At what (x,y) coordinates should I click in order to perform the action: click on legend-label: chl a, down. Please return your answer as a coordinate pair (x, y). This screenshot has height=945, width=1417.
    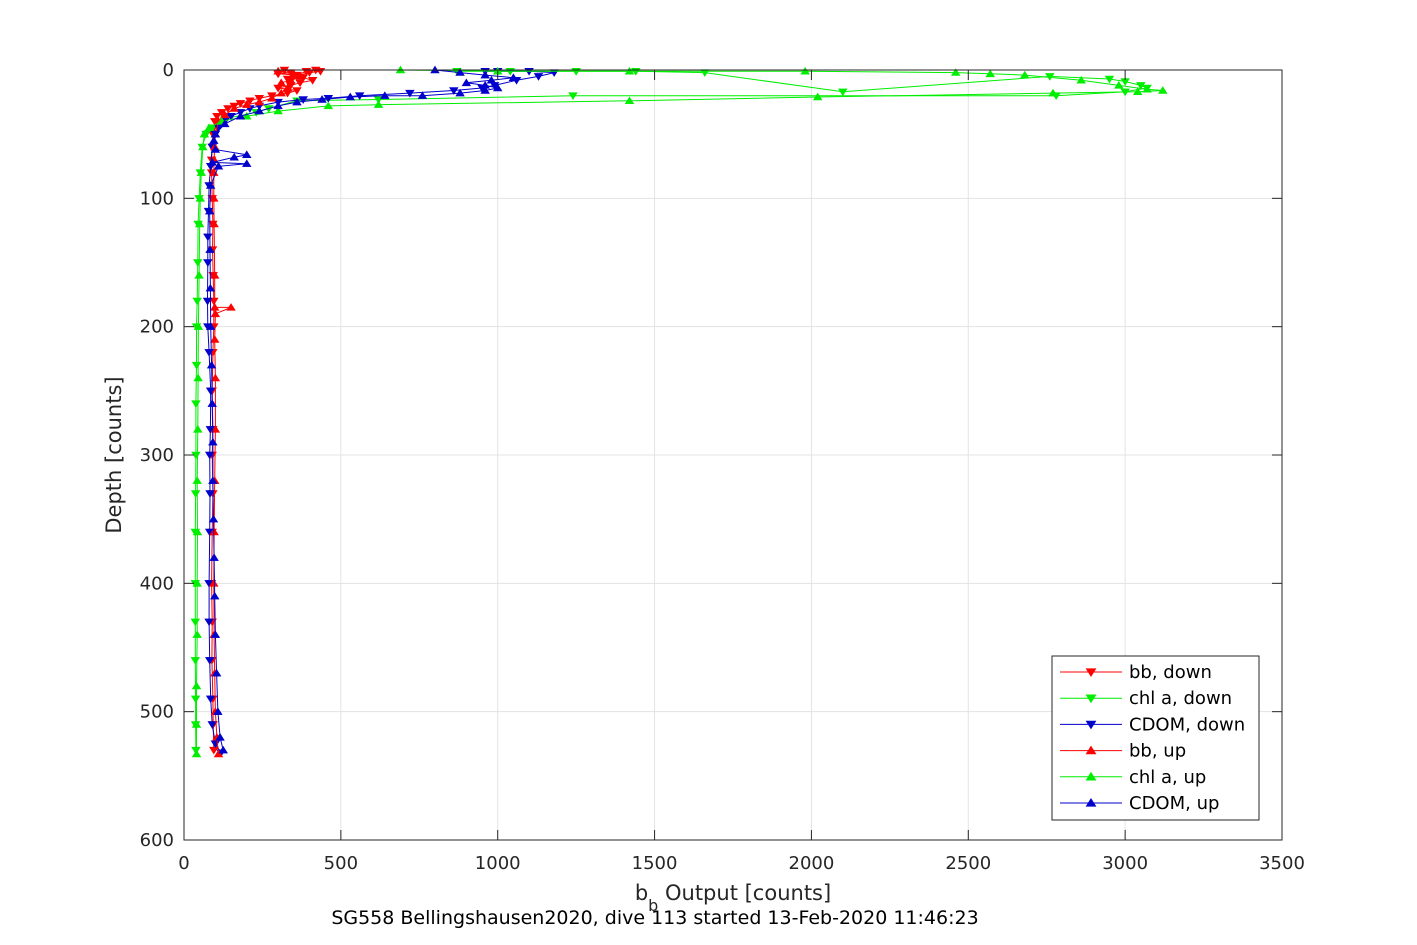
    Looking at the image, I should click on (1180, 698).